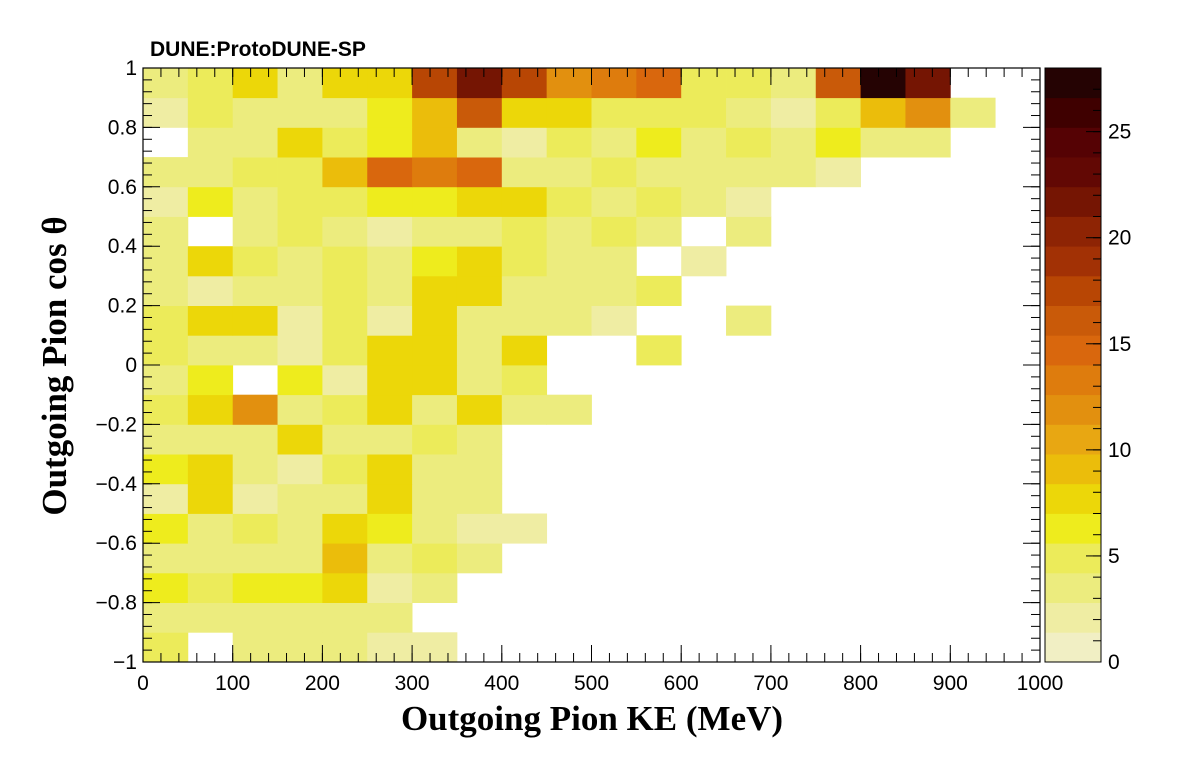  Describe the element at coordinates (322, 683) in the screenshot. I see `x-tick-label: 200` at that location.